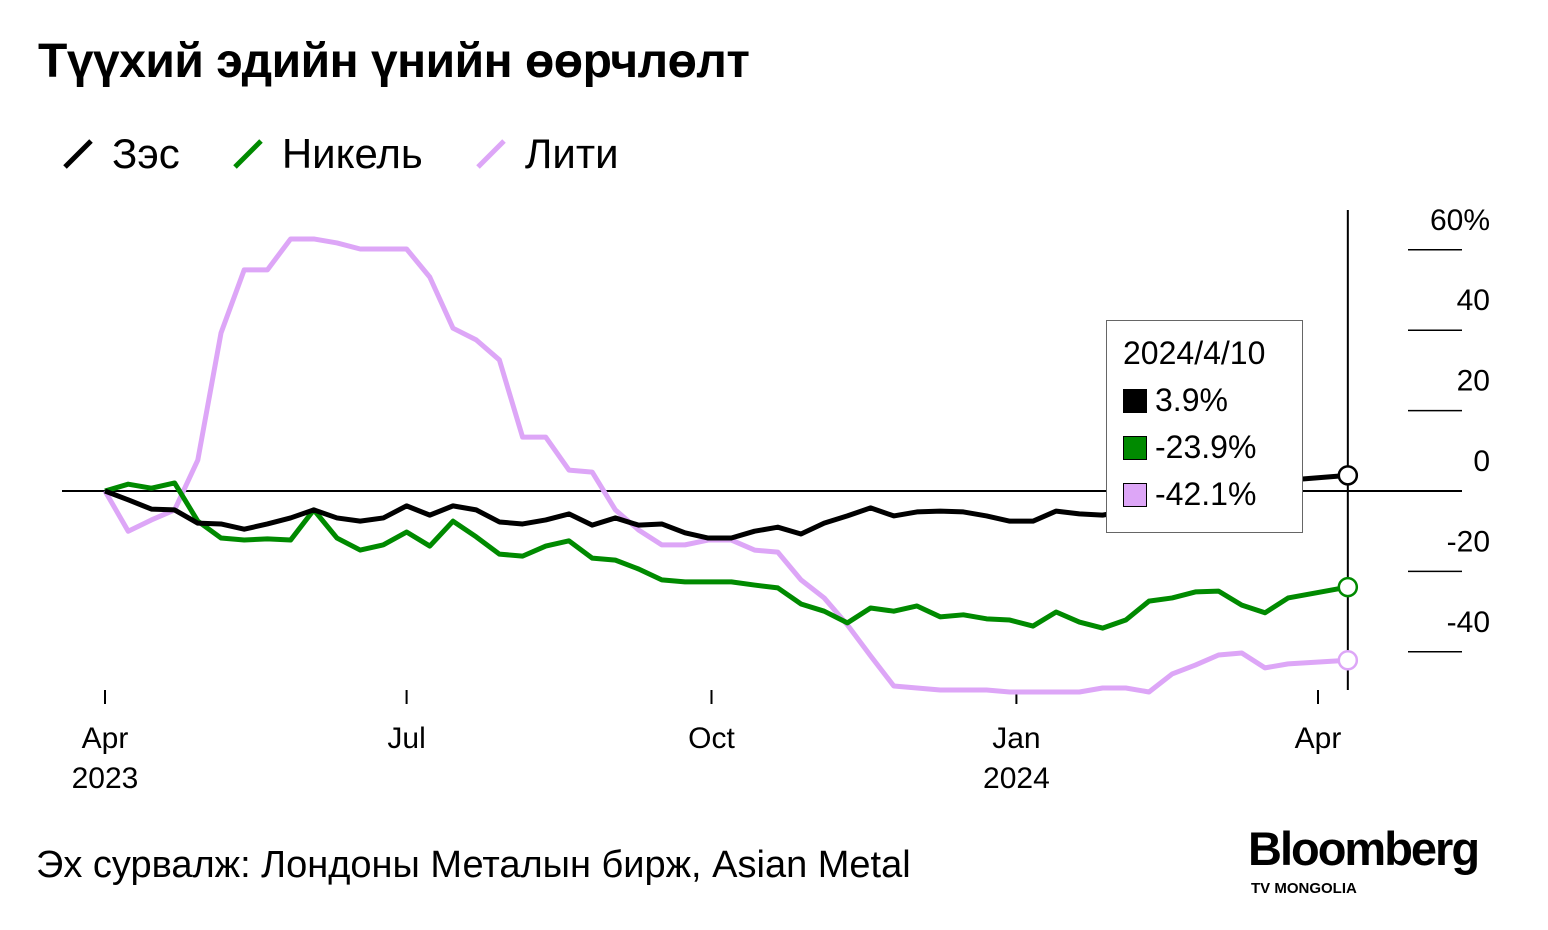  I want to click on legend-label: Лити, so click(571, 153).